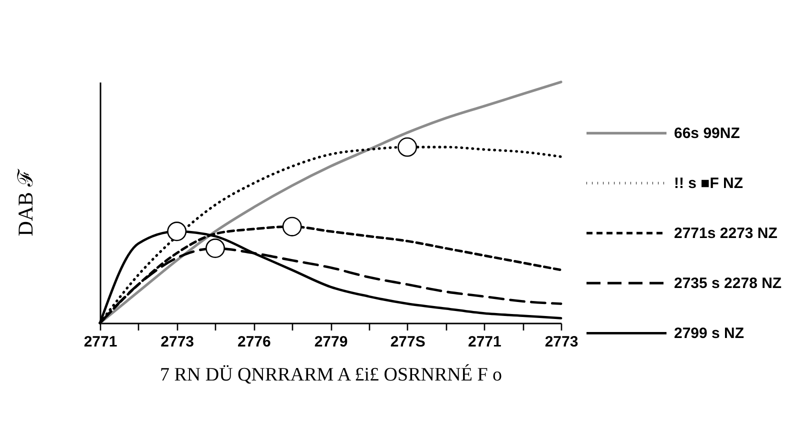 Image resolution: width=807 pixels, height=426 pixels. What do you see at coordinates (707, 133) in the screenshot?
I see `text: 66s 99NZ` at bounding box center [707, 133].